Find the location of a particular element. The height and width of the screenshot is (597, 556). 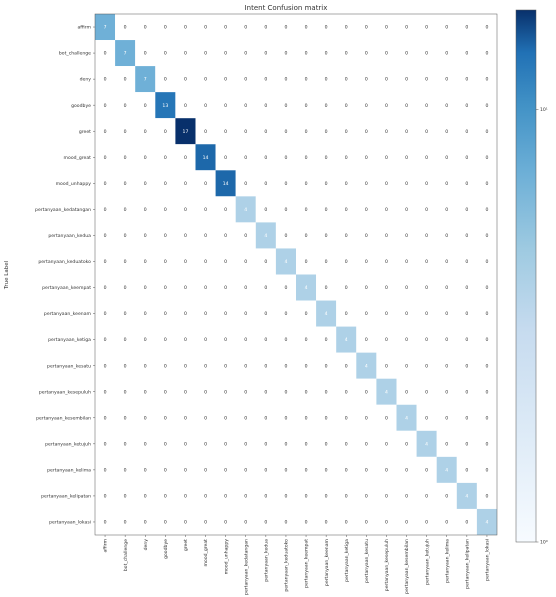

y-tick-label: deny is located at coordinates (86, 80).